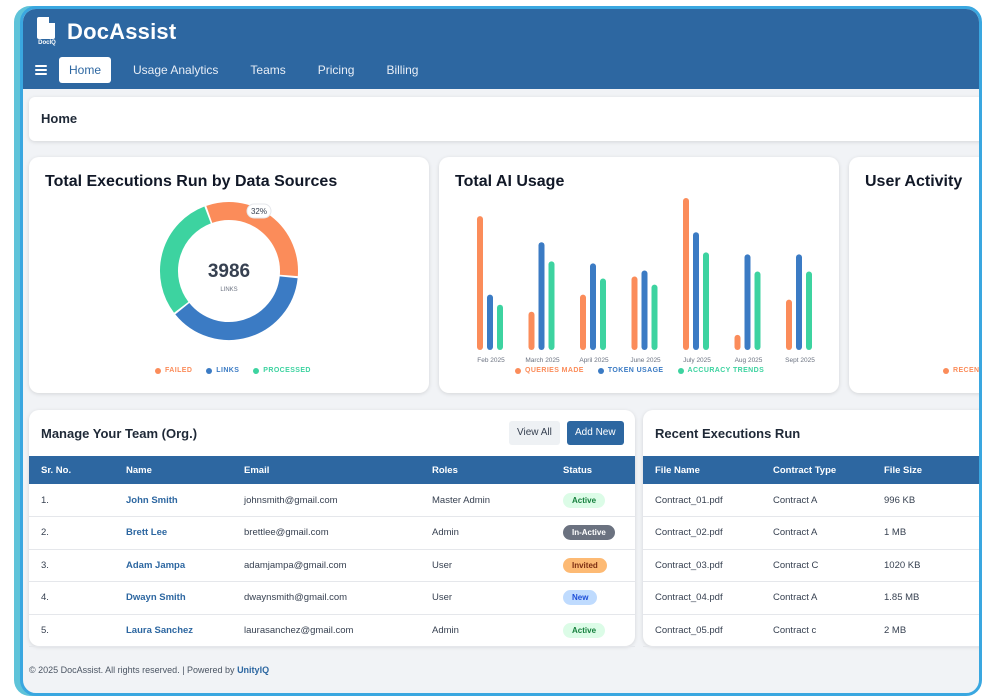 This screenshot has height=700, width=1000. What do you see at coordinates (595, 433) in the screenshot?
I see `add-new-button: Add New` at bounding box center [595, 433].